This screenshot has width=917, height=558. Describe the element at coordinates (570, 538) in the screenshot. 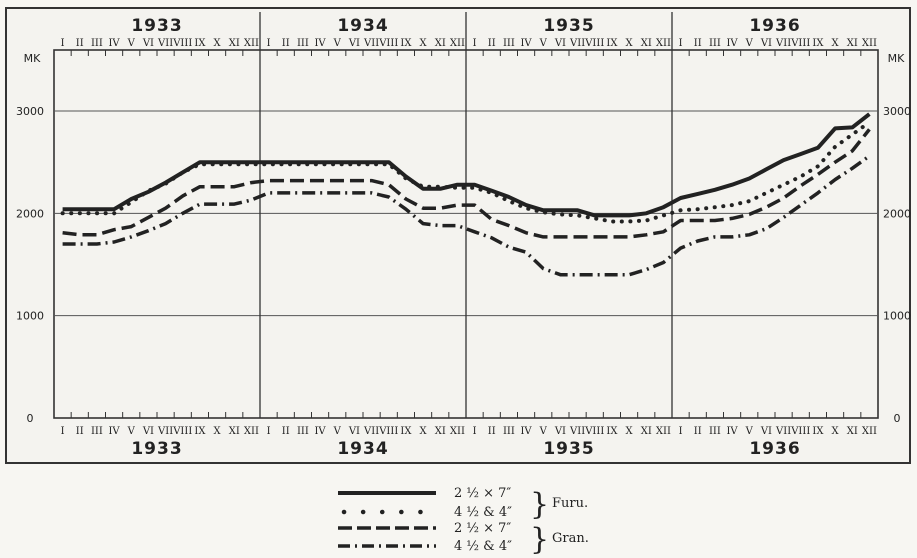

I see `legend-gran-label: Gran.` at that location.